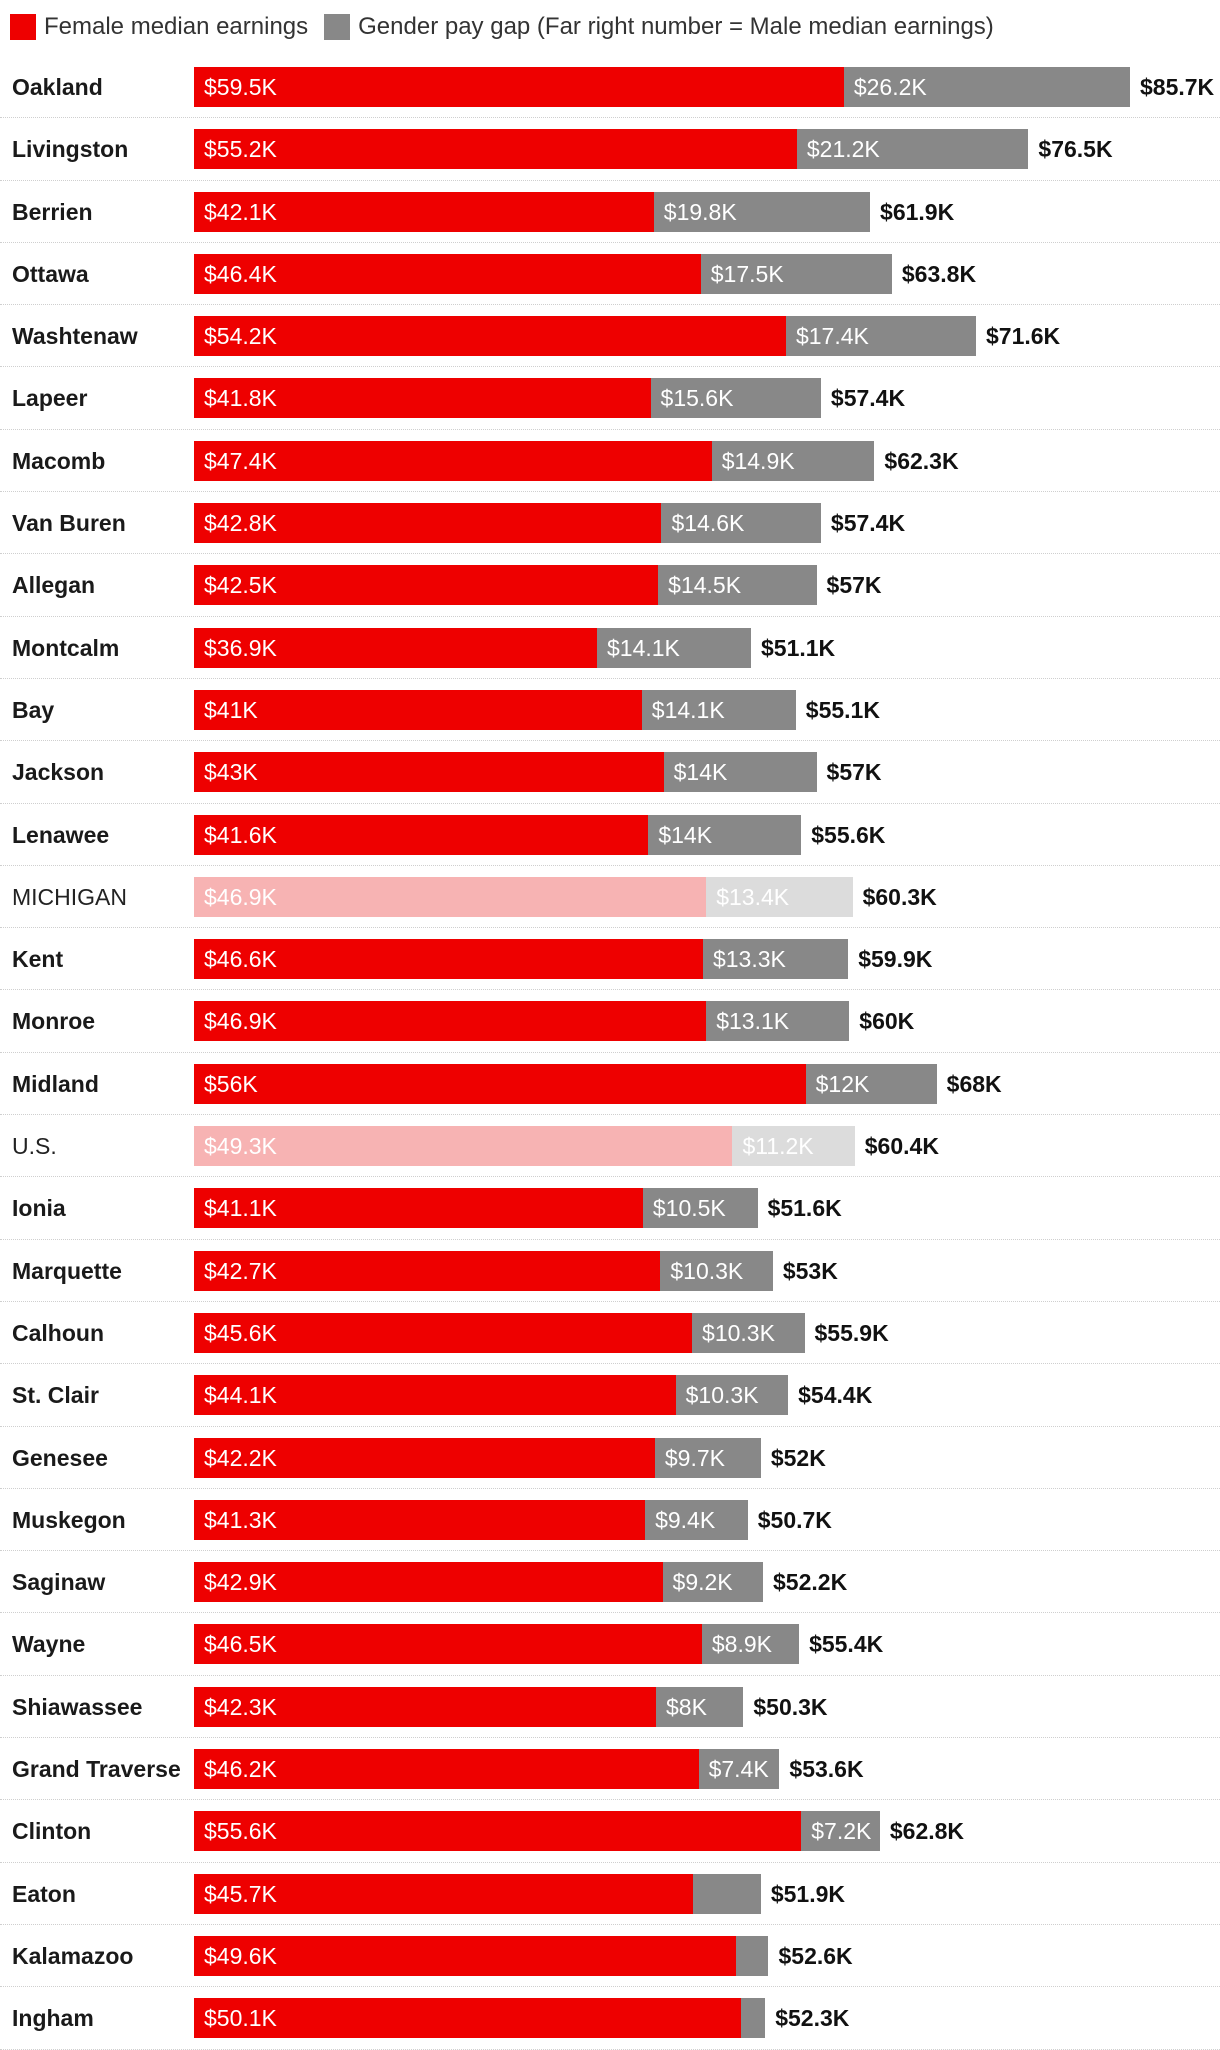 This screenshot has height=2050, width=1220. I want to click on bar-female-value: $42.2K, so click(240, 1457).